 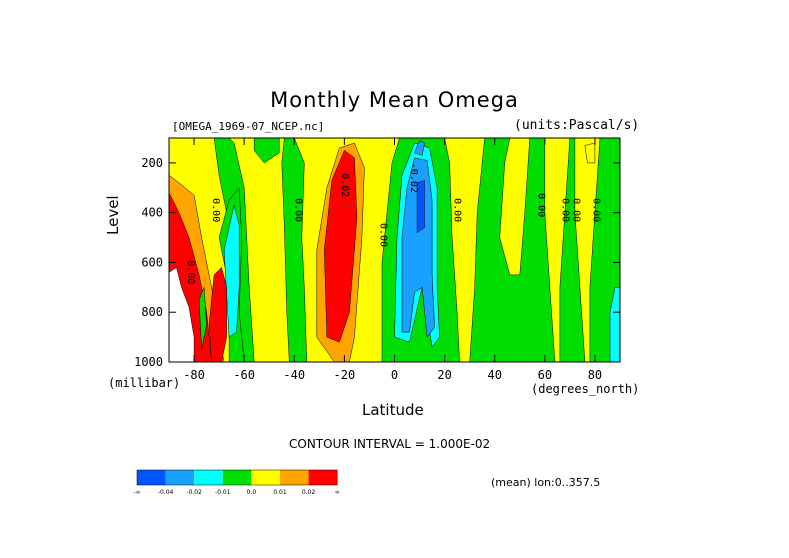 I want to click on colorbar-label: ∞, so click(x=337, y=492).